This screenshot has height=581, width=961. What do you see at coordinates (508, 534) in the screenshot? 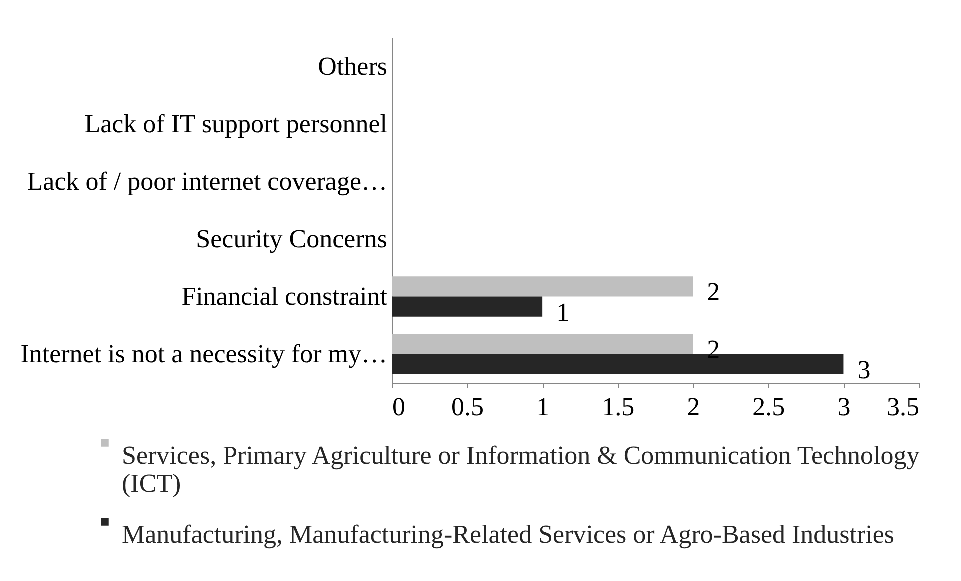
I see `legend-label: Manufacturing, Manufacturing-Related Services or Agro-Based Industries` at bounding box center [508, 534].